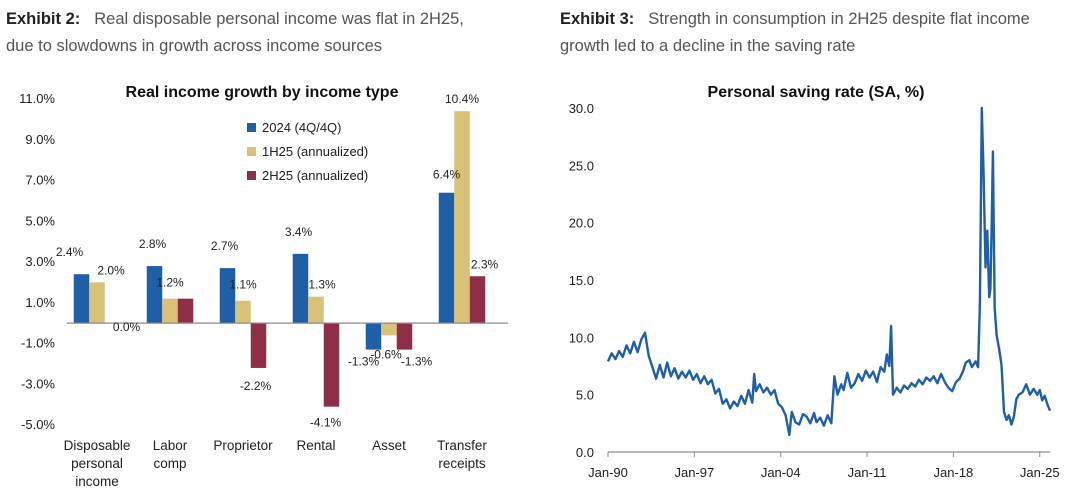  I want to click on bar-category-label: Labor, so click(170, 445).